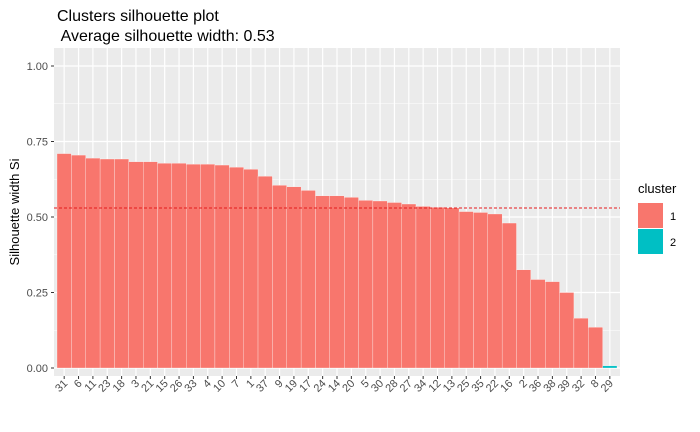 The height and width of the screenshot is (432, 700). I want to click on x-tick-label-16: 16, so click(506, 386).